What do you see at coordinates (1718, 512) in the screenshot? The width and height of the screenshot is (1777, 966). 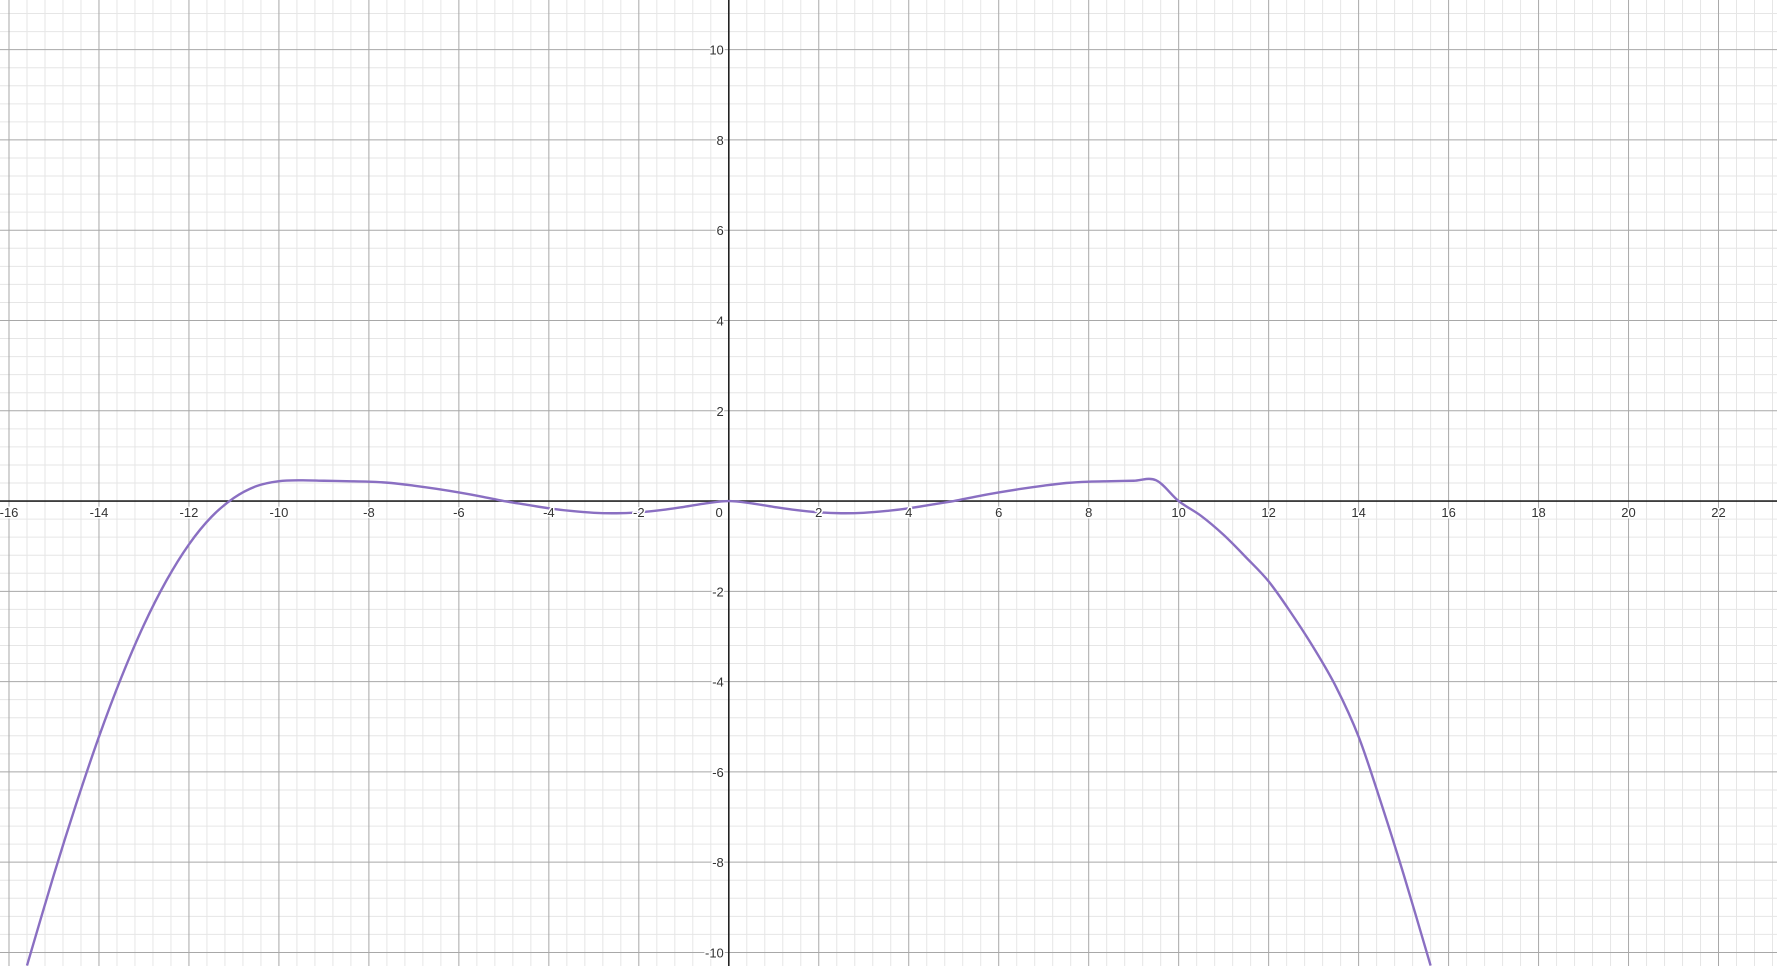 I see `x-tick-label: 22` at bounding box center [1718, 512].